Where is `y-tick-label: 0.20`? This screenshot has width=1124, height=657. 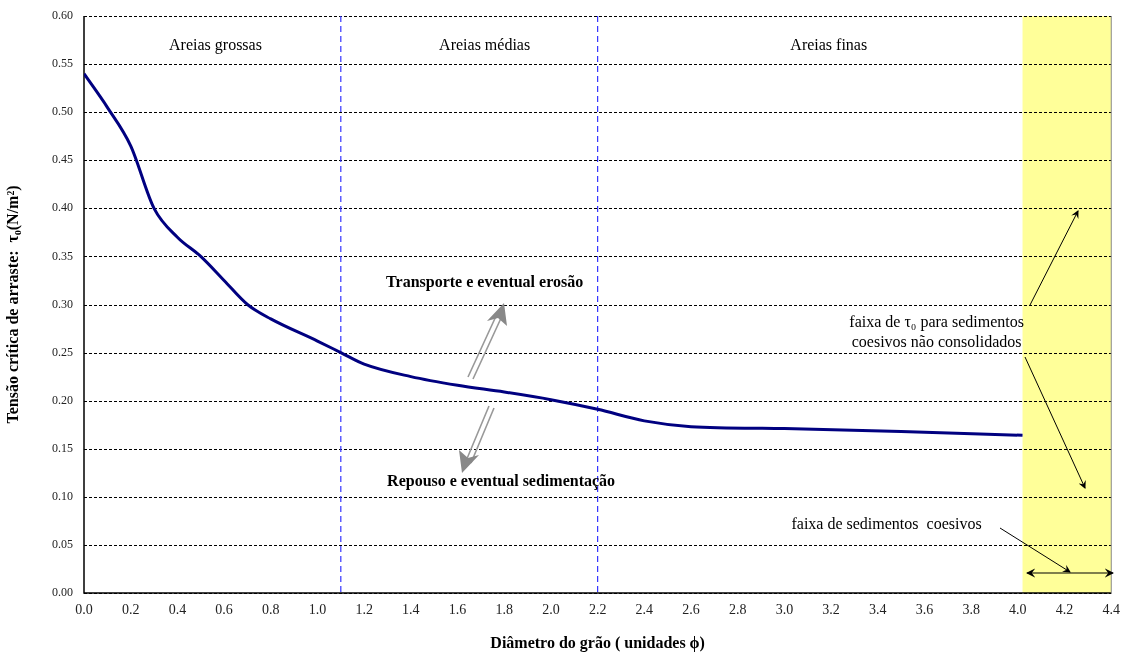
y-tick-label: 0.20 is located at coordinates (62, 399).